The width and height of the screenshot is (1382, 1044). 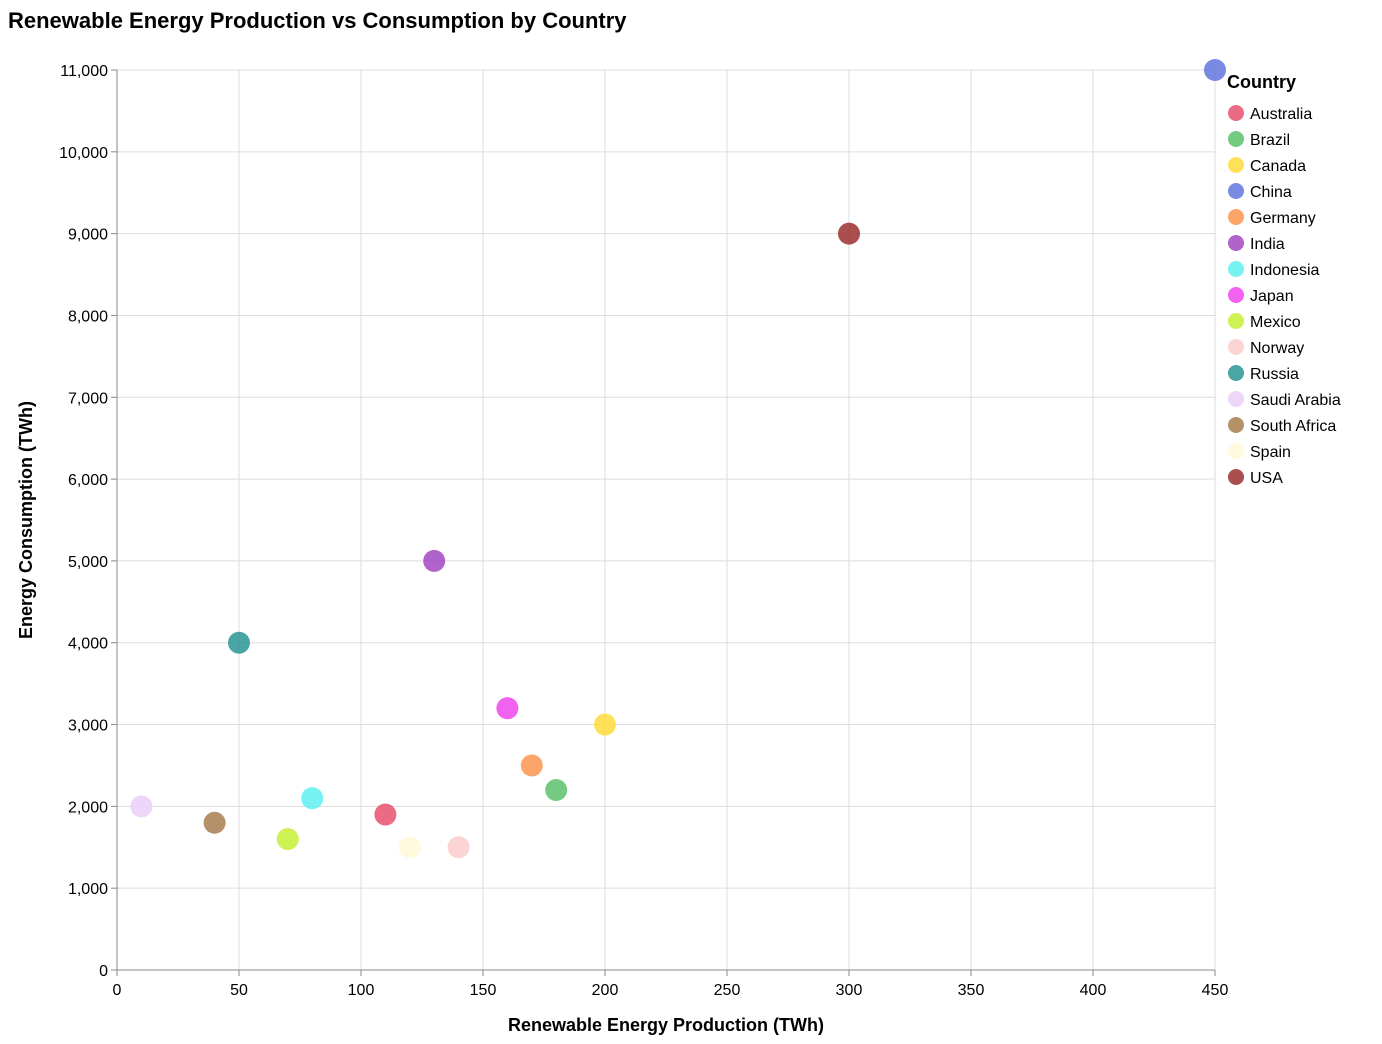 What do you see at coordinates (1215, 70) in the screenshot?
I see `point-china` at bounding box center [1215, 70].